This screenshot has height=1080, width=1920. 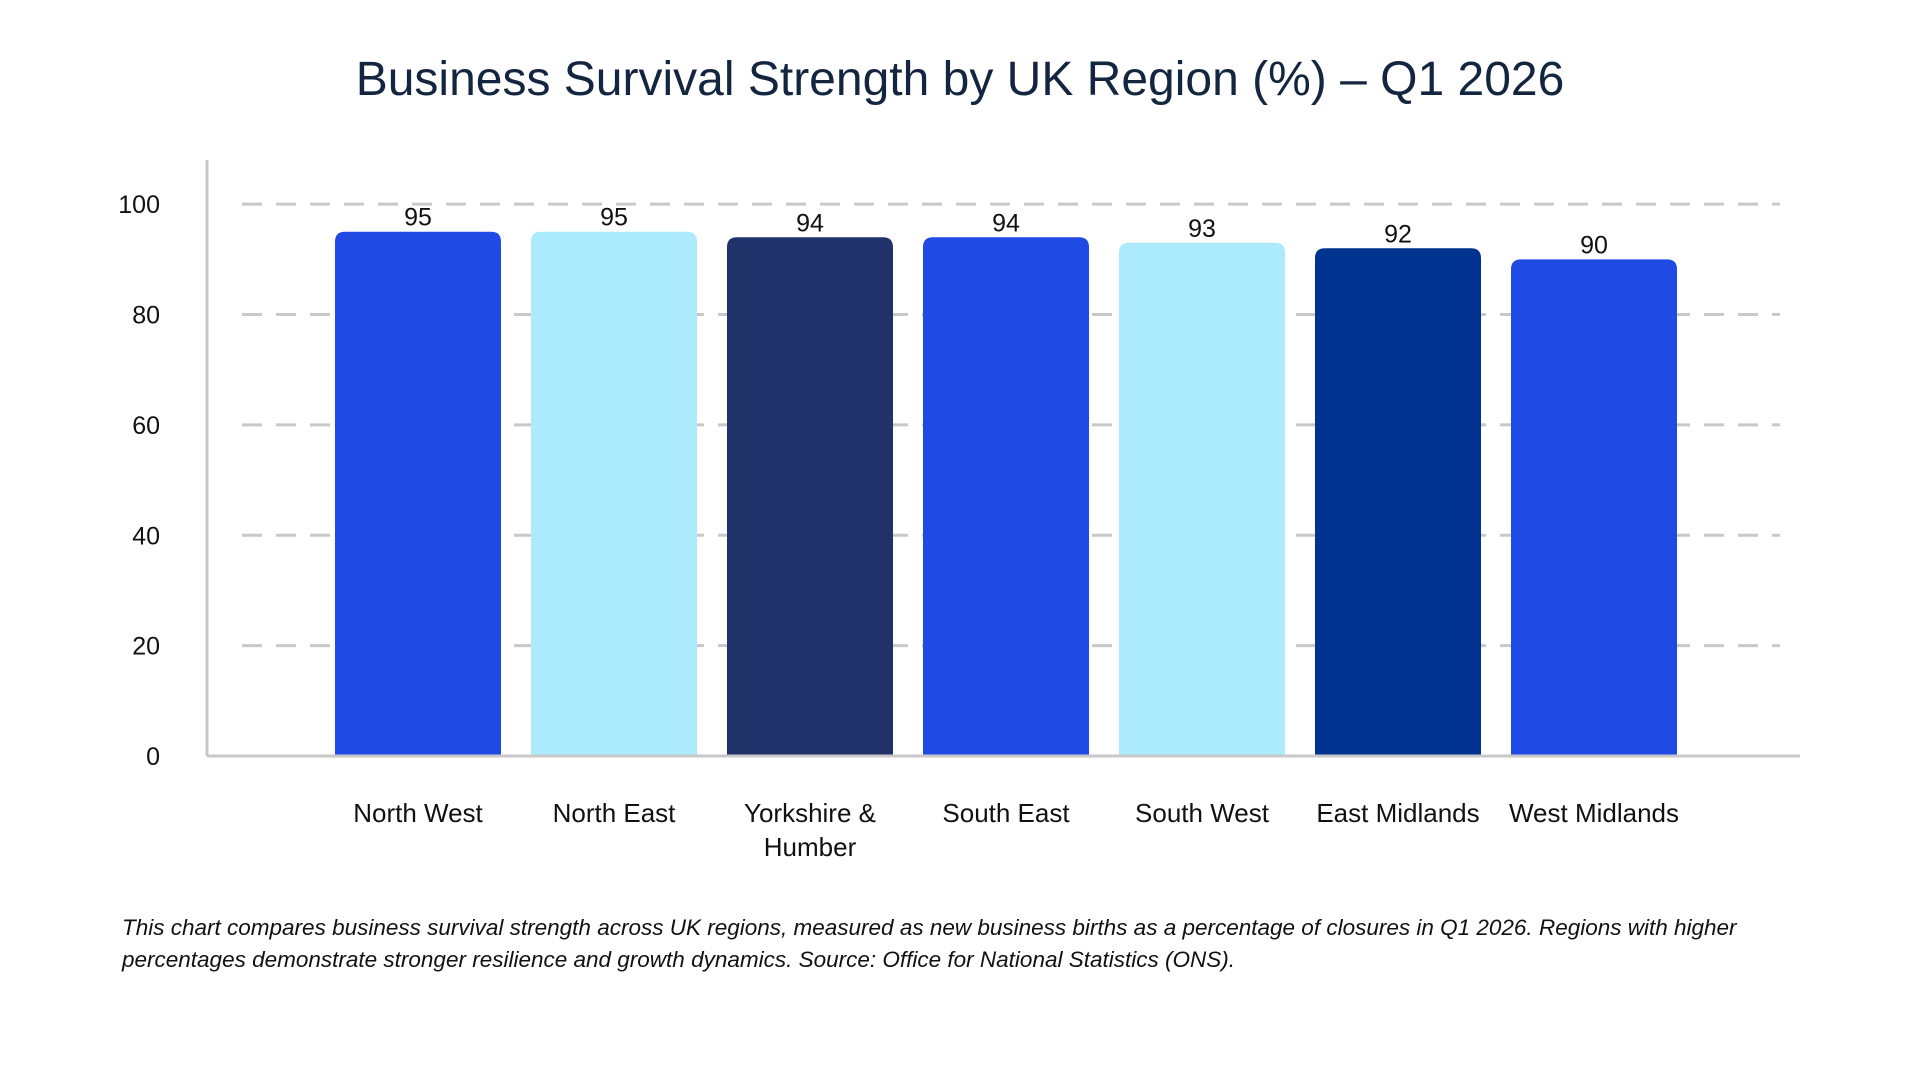 I want to click on x-tick-label: South East, so click(x=1006, y=813).